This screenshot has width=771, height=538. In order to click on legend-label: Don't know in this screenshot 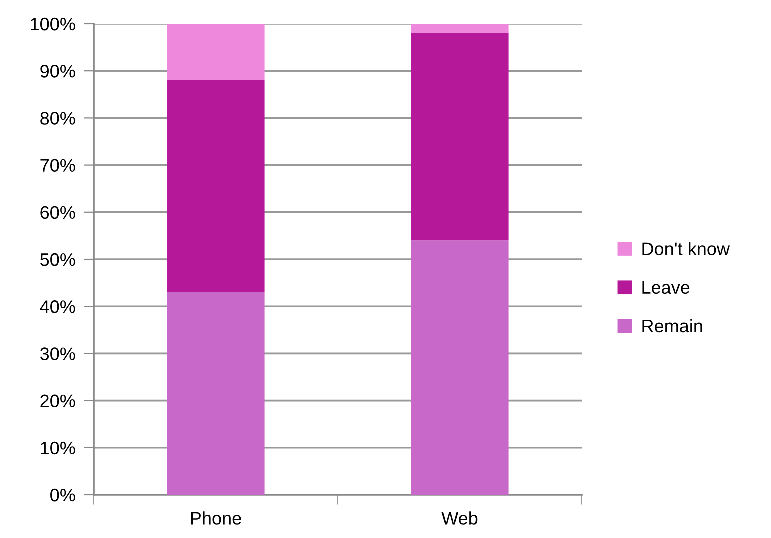, I will do `click(686, 249)`.